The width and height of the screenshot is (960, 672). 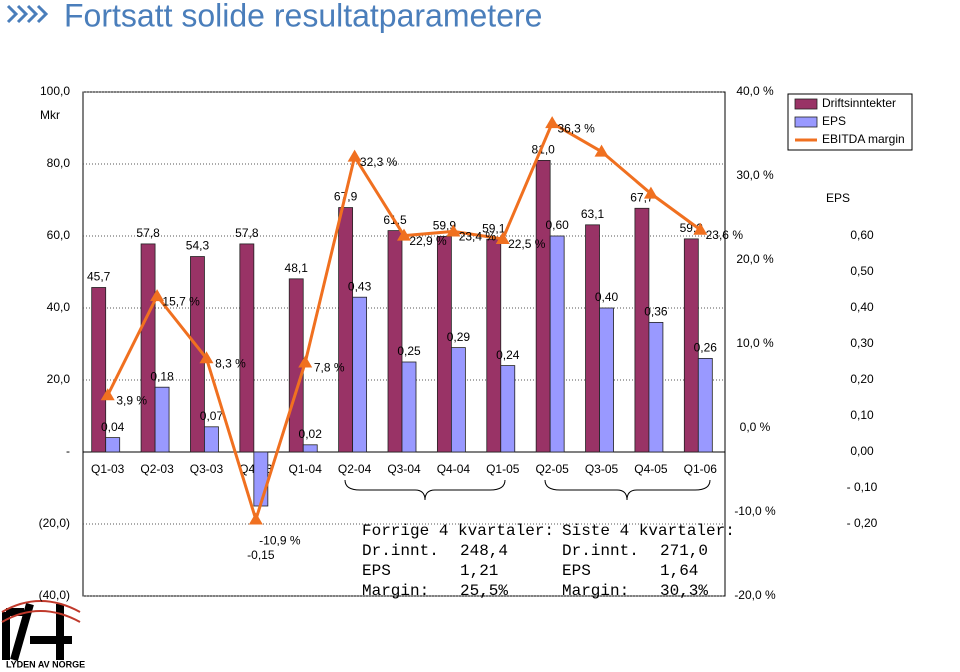 What do you see at coordinates (27, 14) in the screenshot?
I see `title-chevrons` at bounding box center [27, 14].